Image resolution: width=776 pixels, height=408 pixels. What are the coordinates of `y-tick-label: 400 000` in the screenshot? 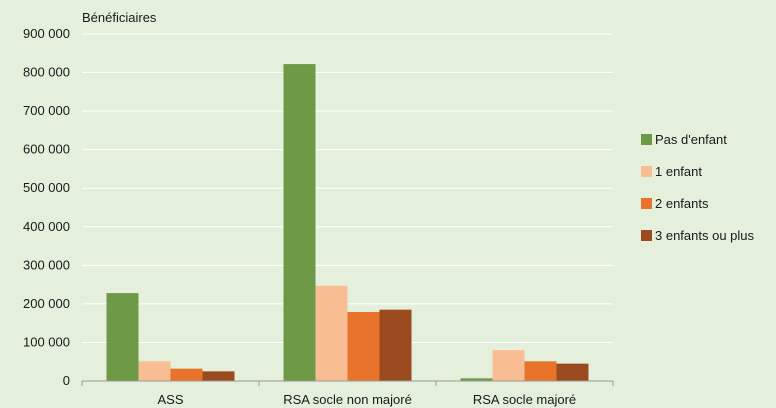 It's located at (46, 226).